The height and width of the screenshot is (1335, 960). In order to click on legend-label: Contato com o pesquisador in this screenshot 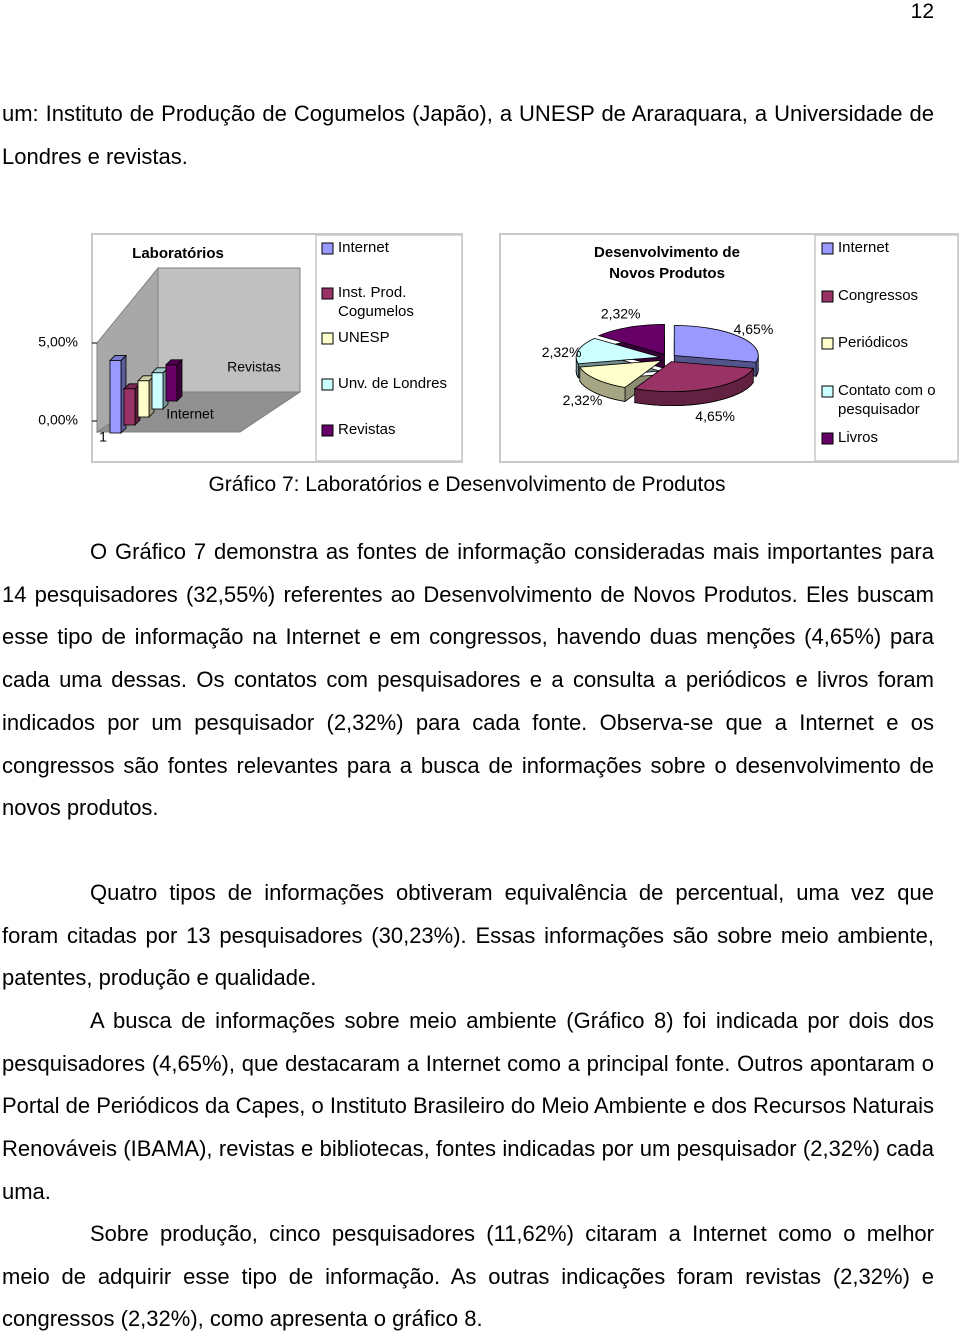, I will do `click(887, 400)`.